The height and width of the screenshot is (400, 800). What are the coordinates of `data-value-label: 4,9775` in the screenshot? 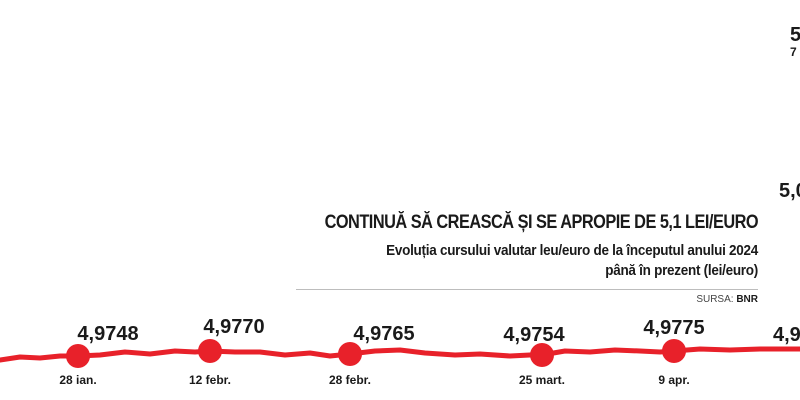 It's located at (673, 328).